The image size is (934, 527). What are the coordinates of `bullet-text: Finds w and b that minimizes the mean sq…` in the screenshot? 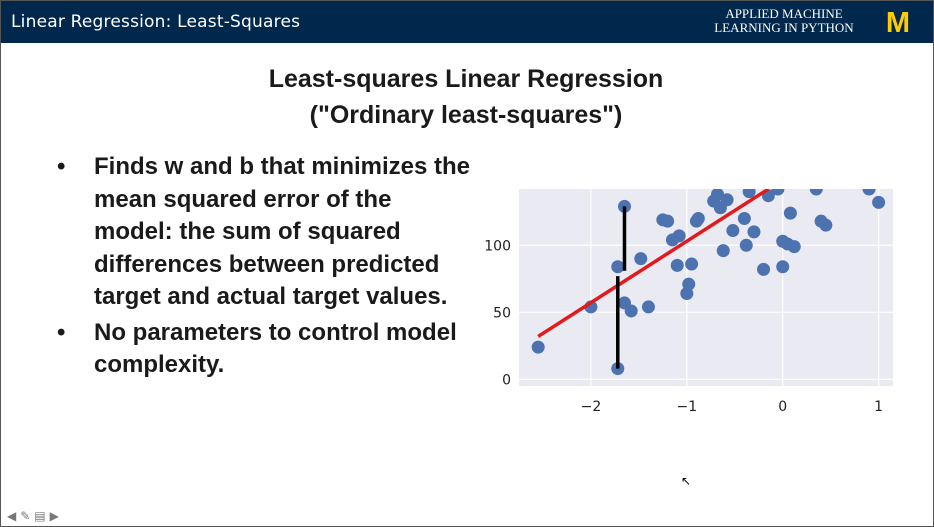 It's located at (282, 231).